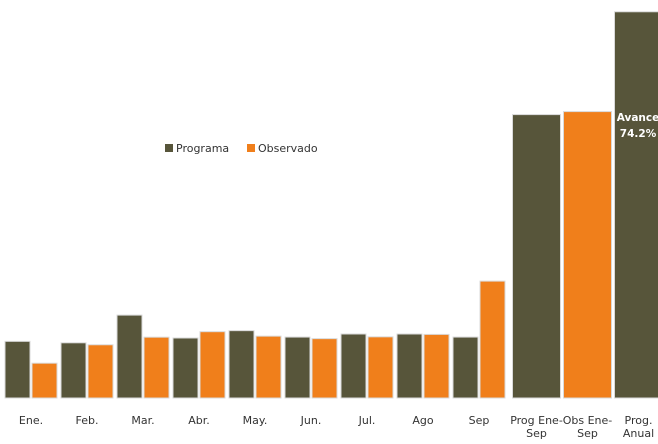  What do you see at coordinates (255, 420) in the screenshot?
I see `x-tick-label: May.` at bounding box center [255, 420].